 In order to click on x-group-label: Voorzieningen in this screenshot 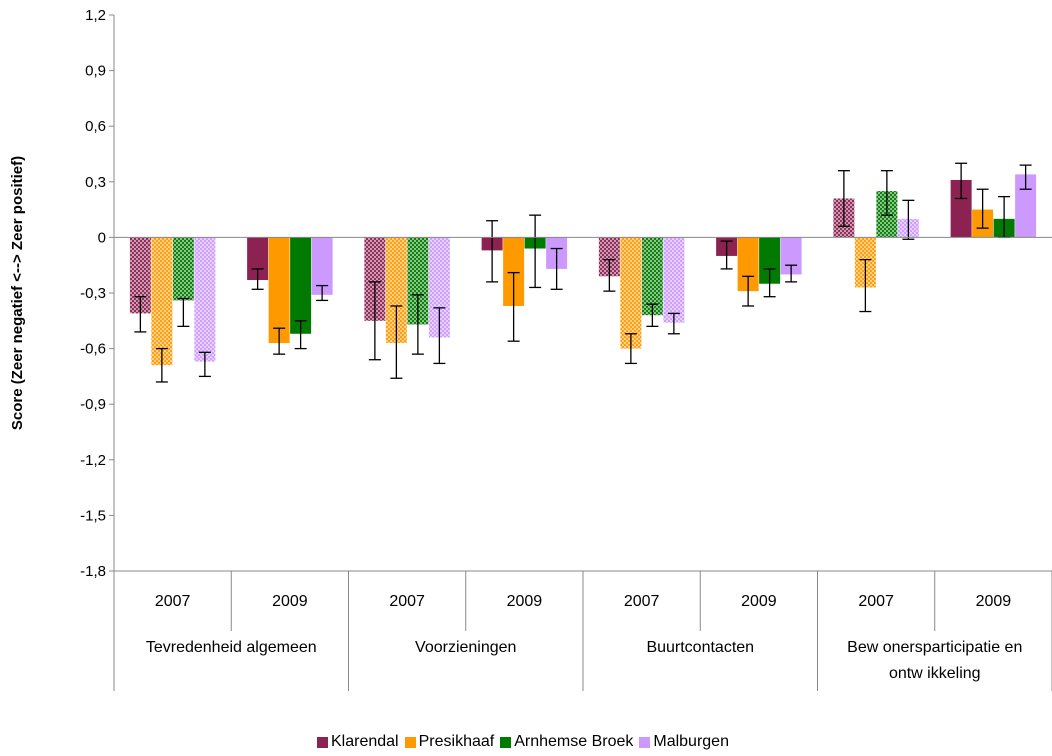, I will do `click(465, 647)`.